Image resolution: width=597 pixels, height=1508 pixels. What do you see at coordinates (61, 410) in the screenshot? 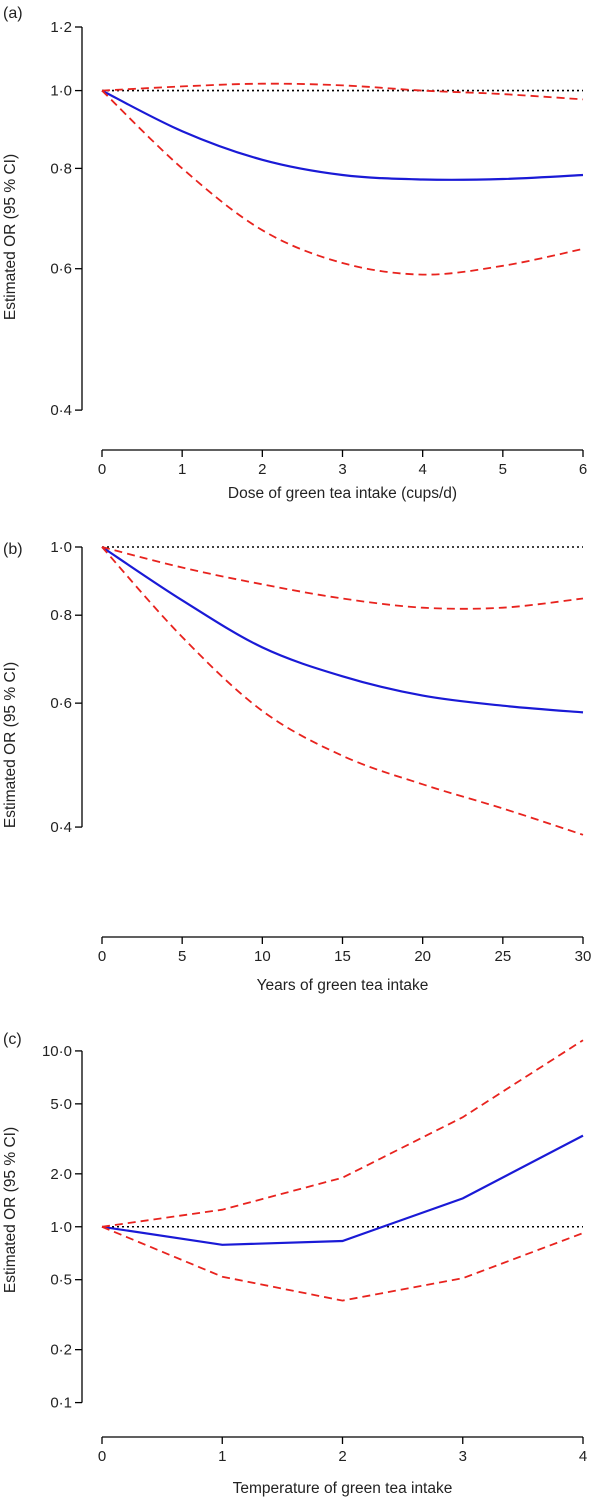
I see `panel-a-y-tick-label: 0·4` at bounding box center [61, 410].